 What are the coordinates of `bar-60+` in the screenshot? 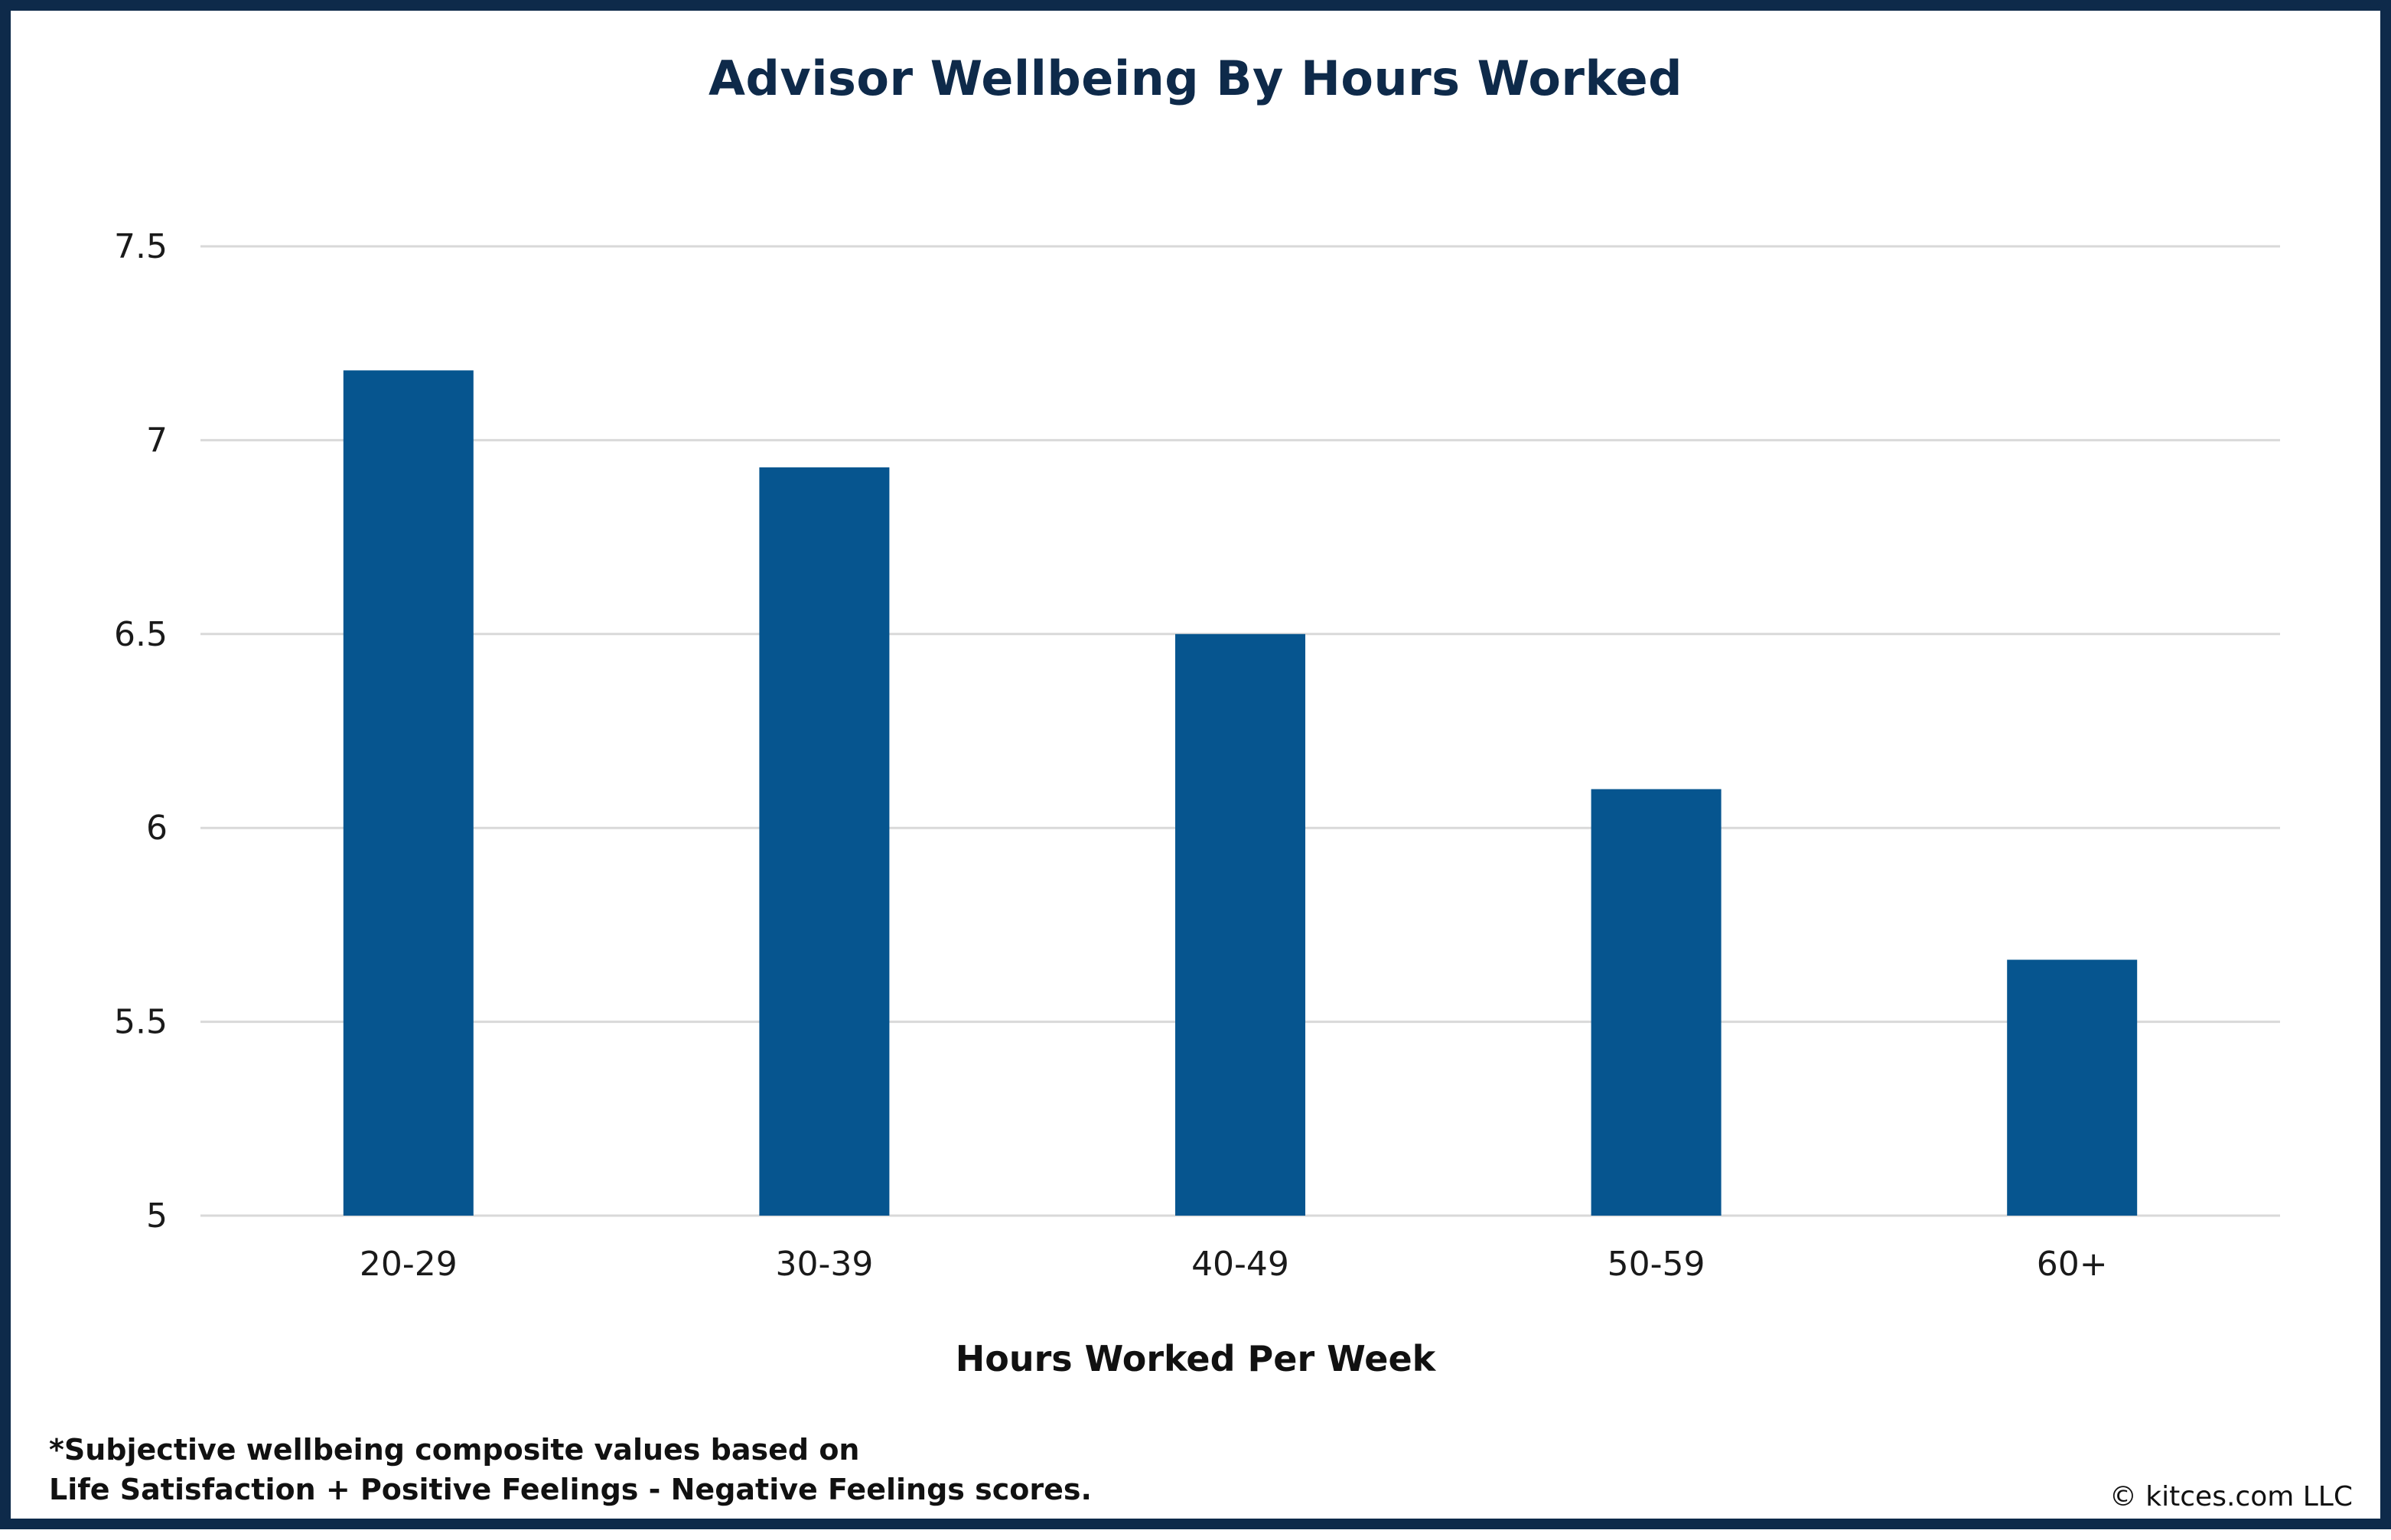 It's located at (2072, 1087).